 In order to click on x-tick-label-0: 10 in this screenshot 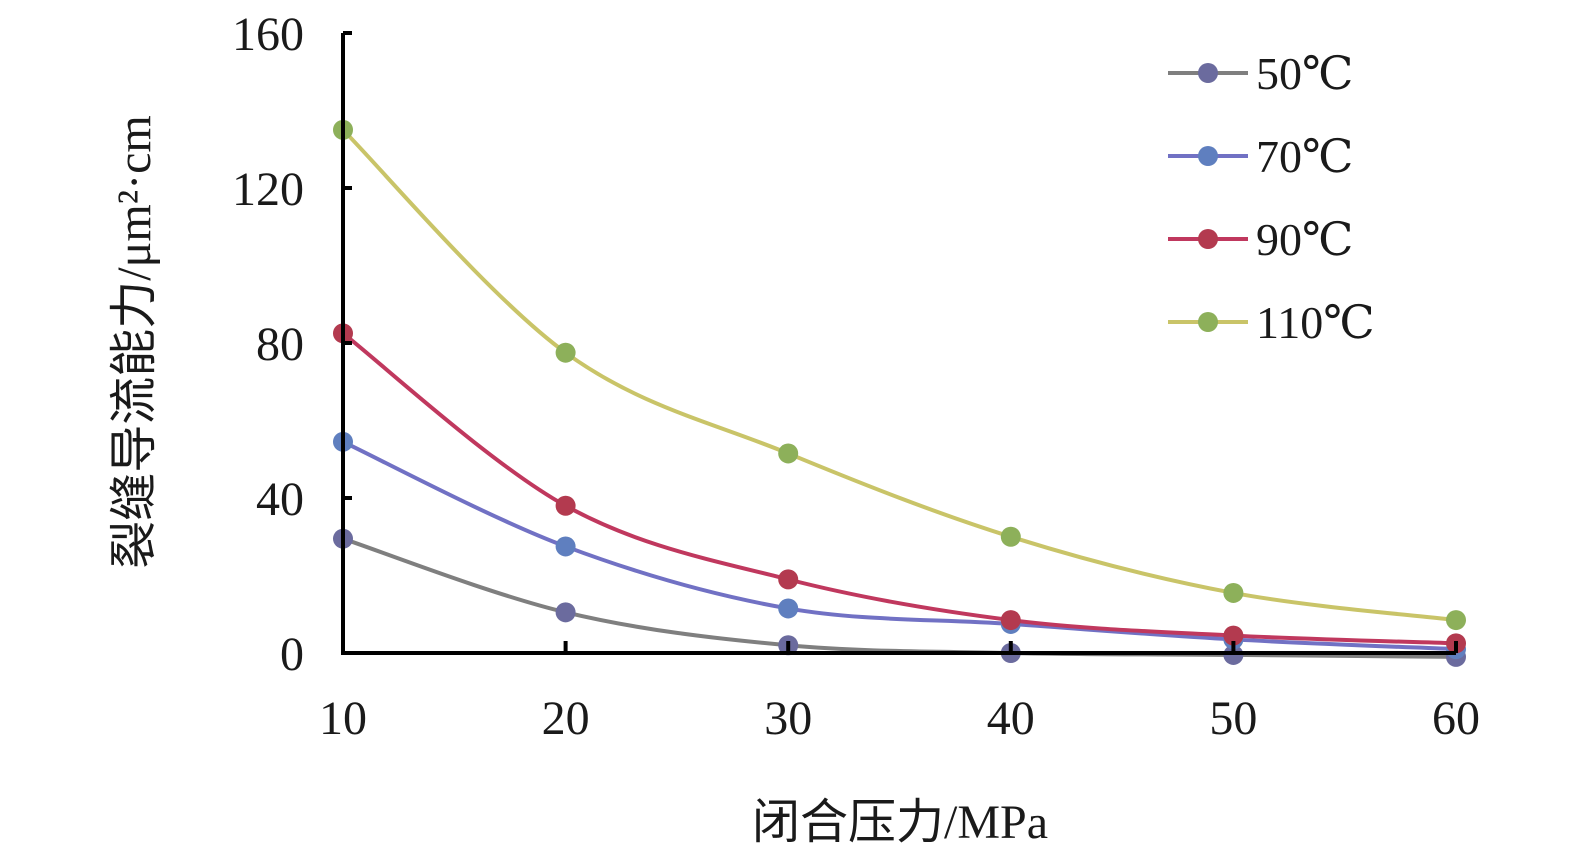, I will do `click(343, 718)`.